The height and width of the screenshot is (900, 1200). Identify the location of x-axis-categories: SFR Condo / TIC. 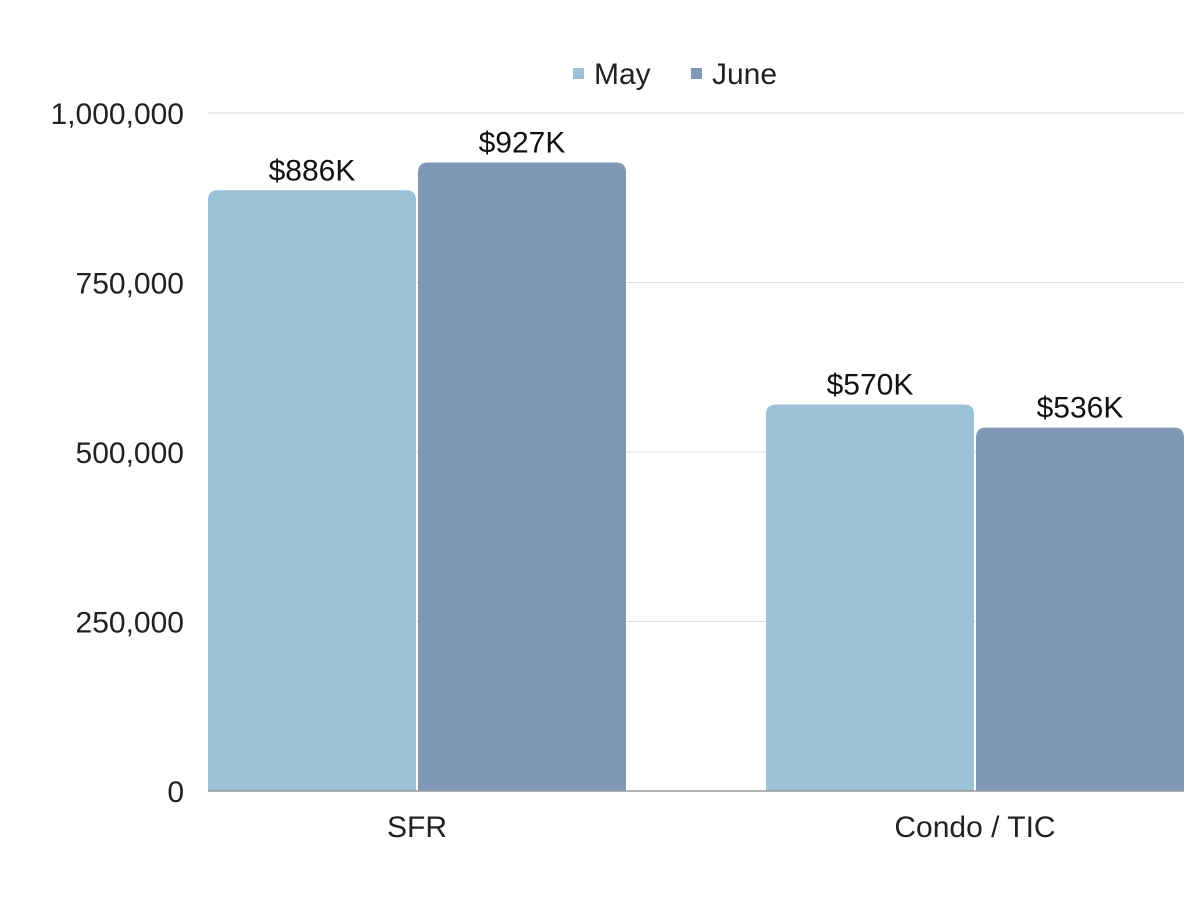
(721, 827).